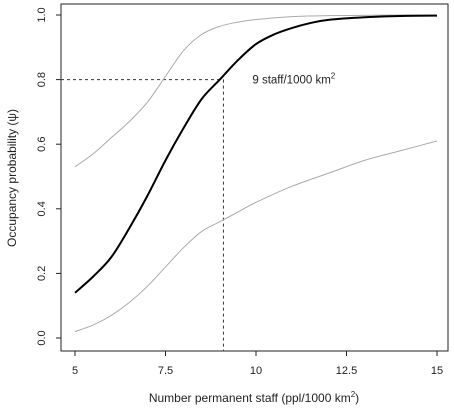 This screenshot has height=408, width=454. I want to click on x-axis-title: Number permanent staff (ppl/1000 km2), so click(254, 397).